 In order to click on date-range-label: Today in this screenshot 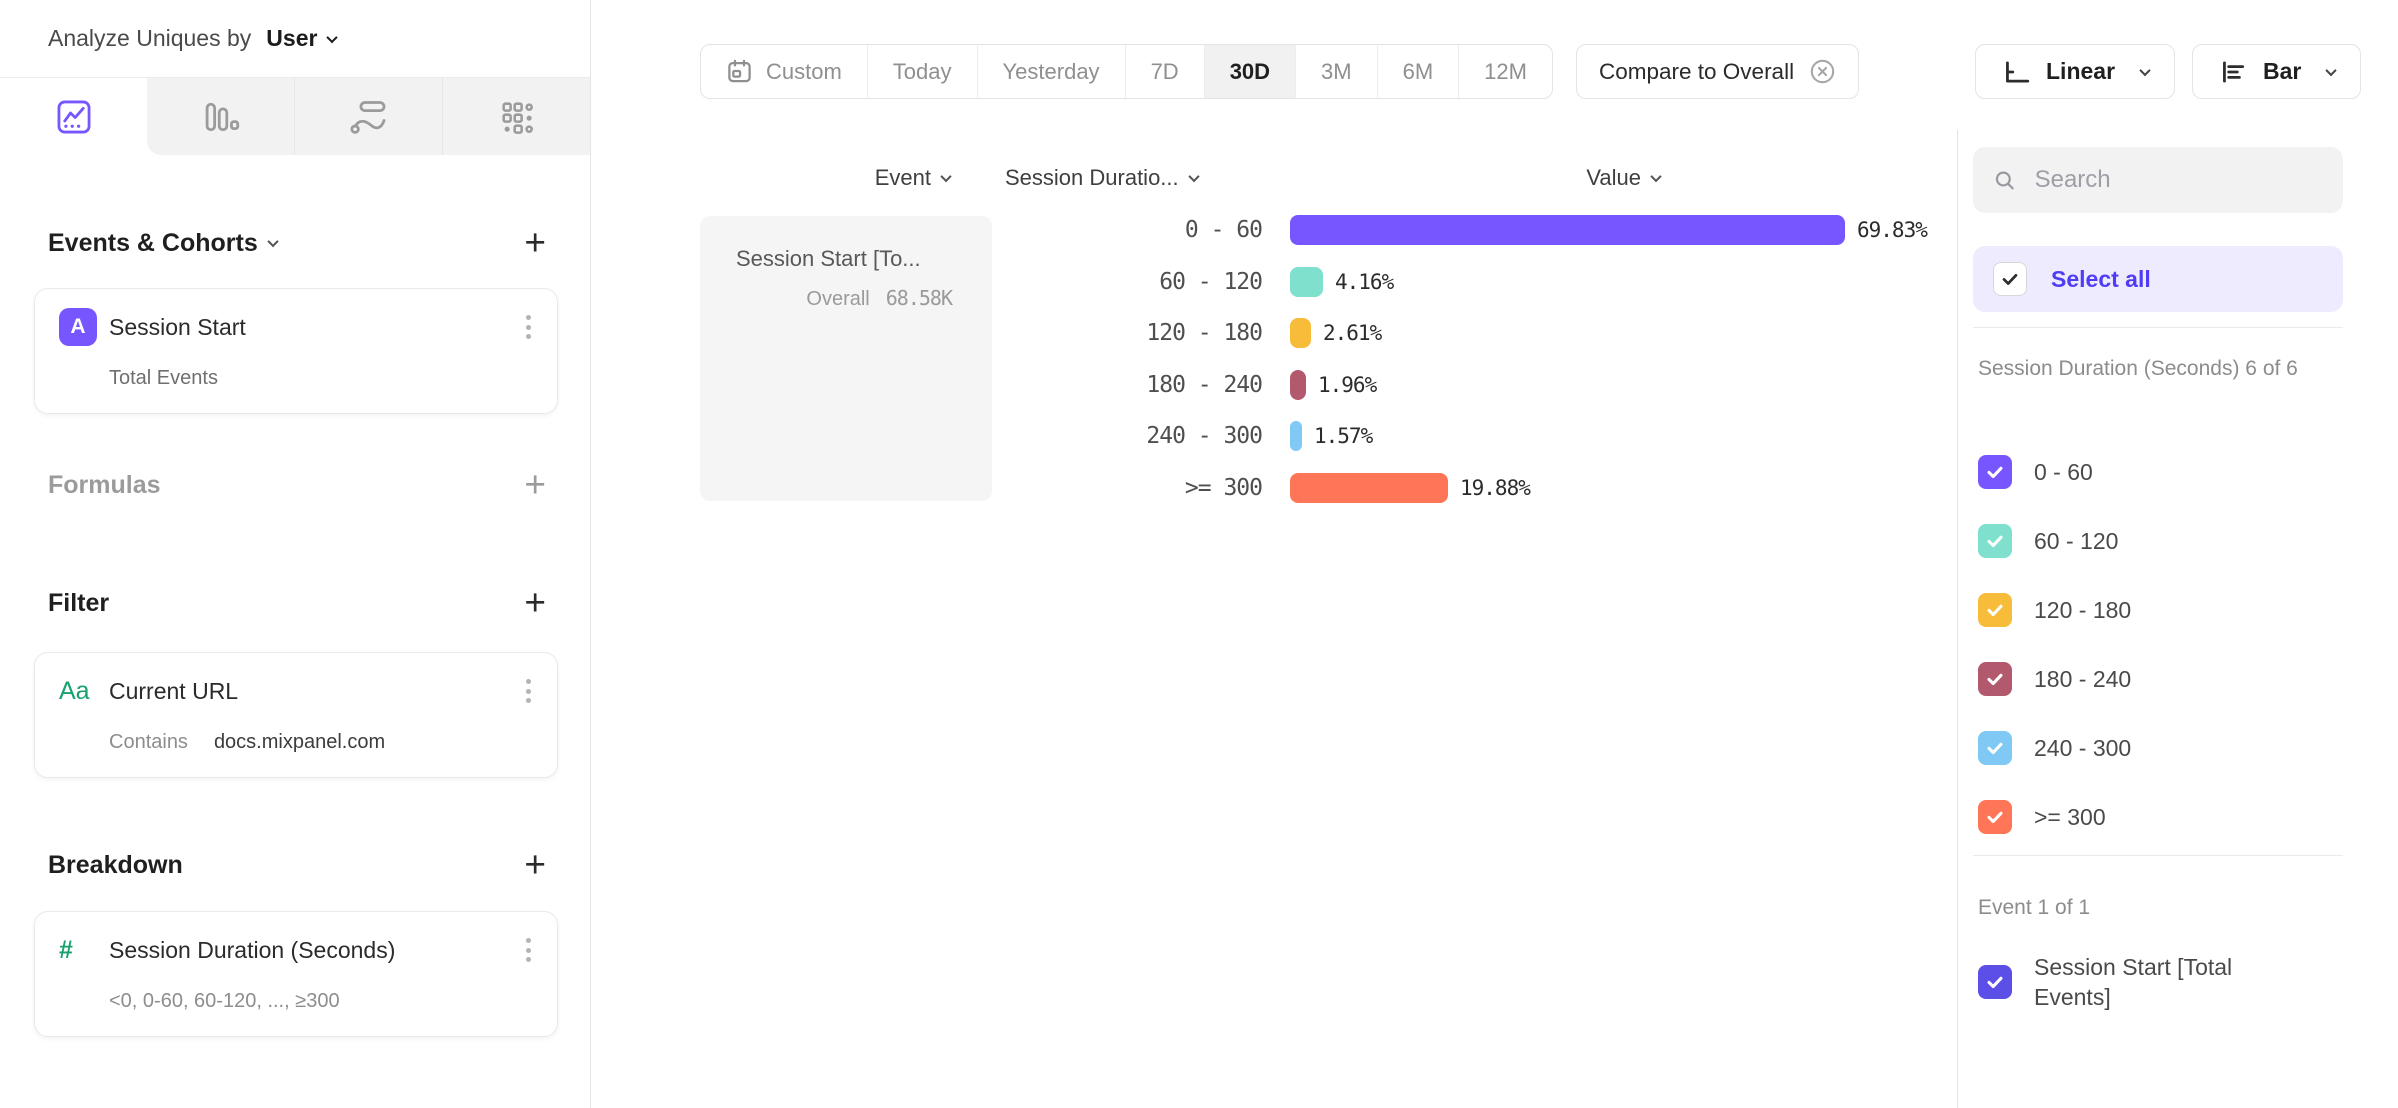, I will do `click(922, 71)`.